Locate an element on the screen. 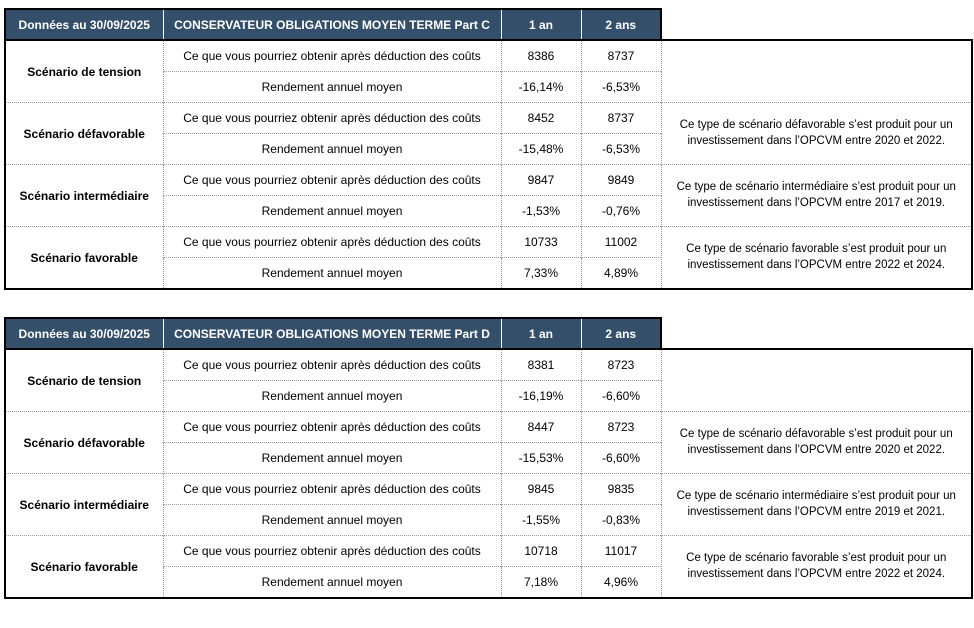 Image resolution: width=974 pixels, height=628 pixels. table-row: Rendement annuel moyen -16,19% -6,60% is located at coordinates (488, 396).